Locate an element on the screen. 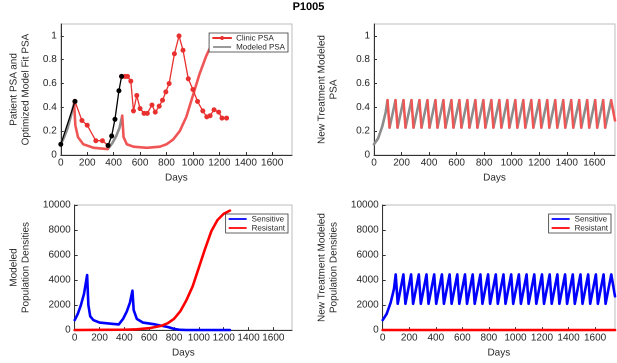 The height and width of the screenshot is (363, 617). chart-title: P1005 is located at coordinates (309, 7).